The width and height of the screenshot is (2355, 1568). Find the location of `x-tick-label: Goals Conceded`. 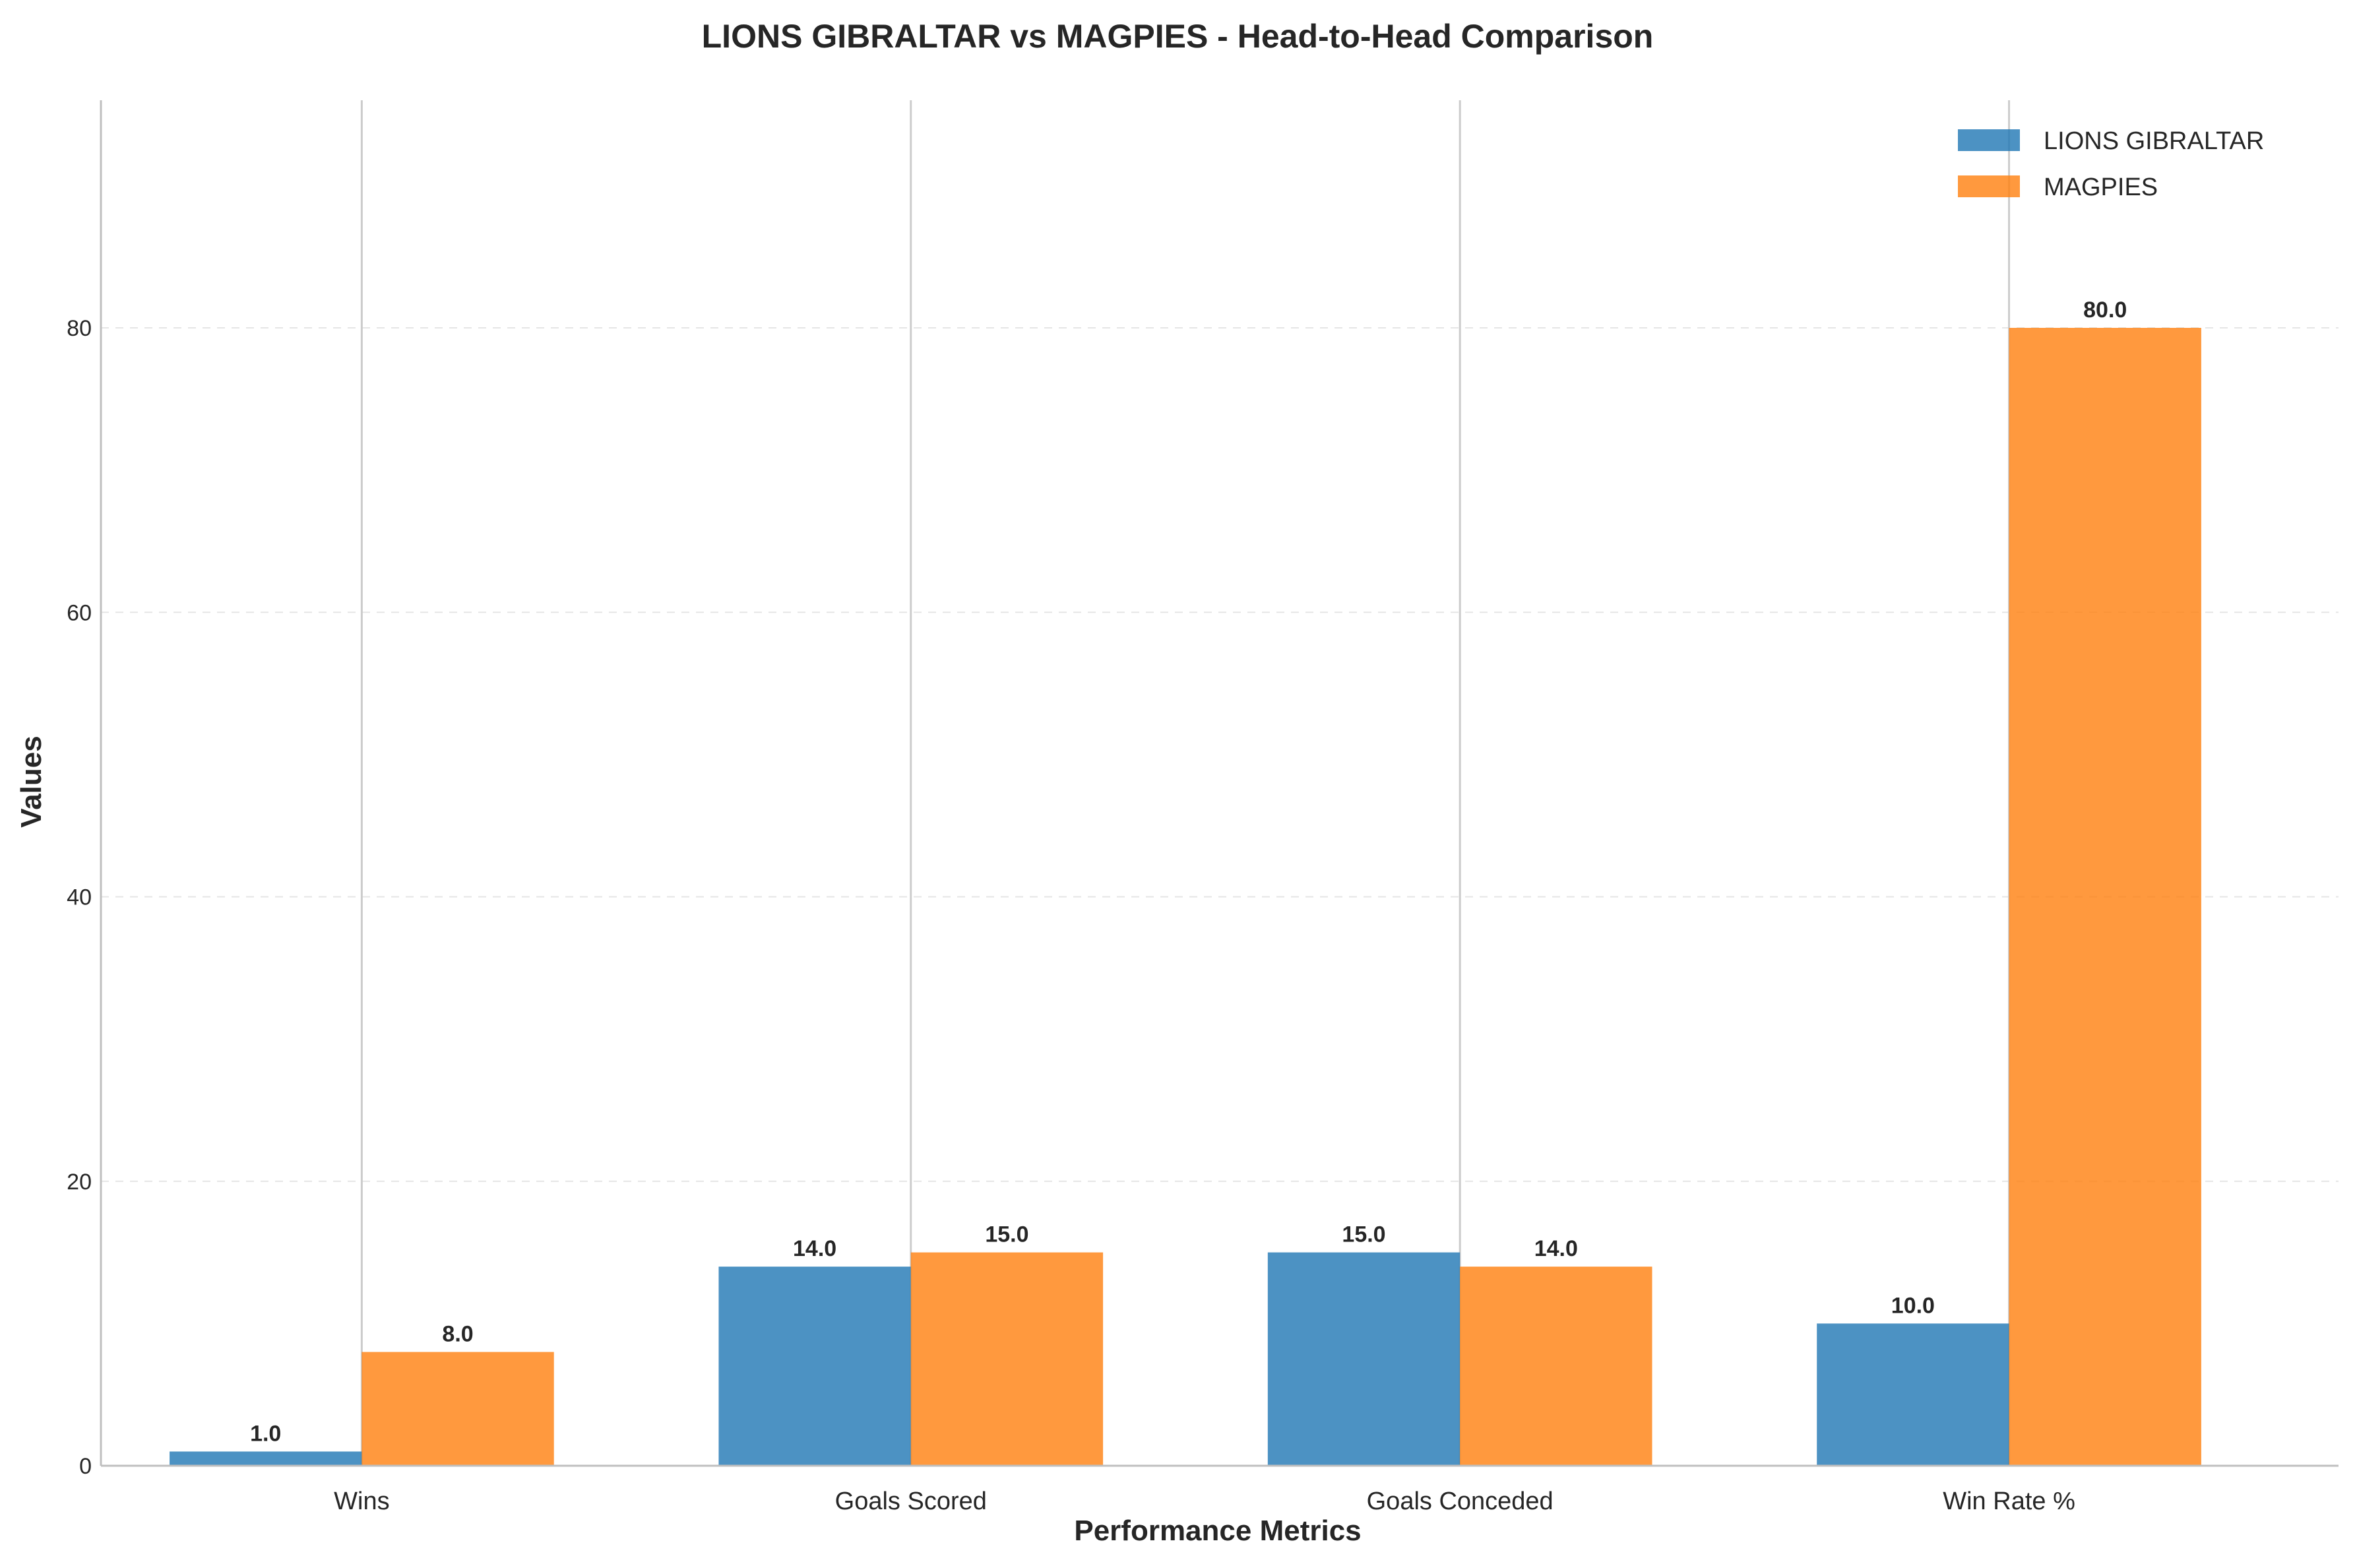

x-tick-label: Goals Conceded is located at coordinates (1461, 1501).